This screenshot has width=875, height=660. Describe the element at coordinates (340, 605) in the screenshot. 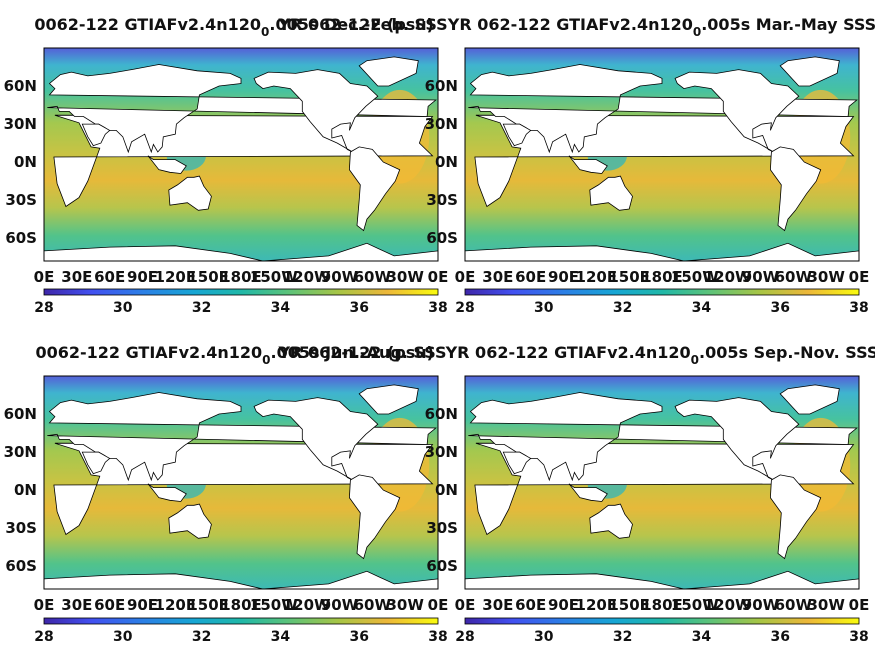

I see `x-tick-label: 90W` at that location.